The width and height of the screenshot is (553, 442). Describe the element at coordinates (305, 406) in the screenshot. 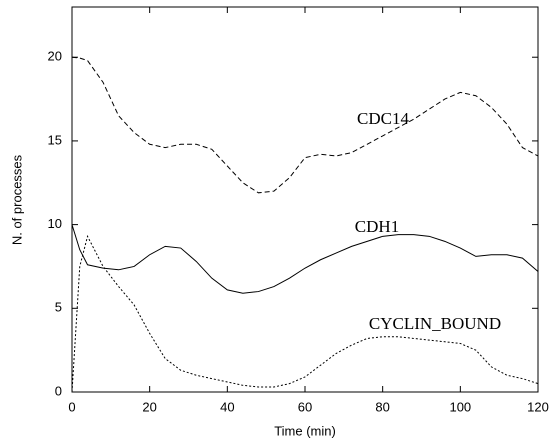

I see `x-tick-label: 60` at that location.